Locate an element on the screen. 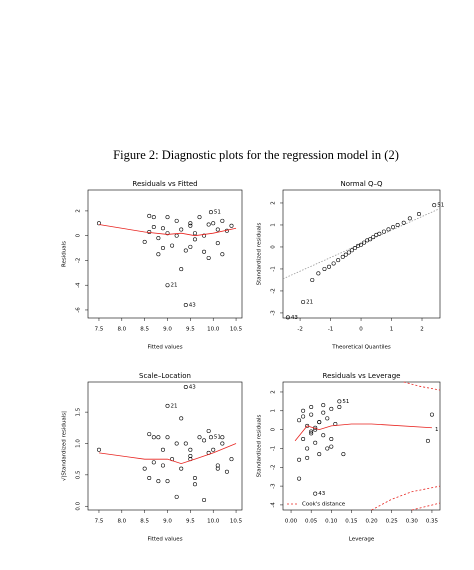 This screenshot has width=474, height=570. y-tick-label: 1 is located at coordinates (274, 225).